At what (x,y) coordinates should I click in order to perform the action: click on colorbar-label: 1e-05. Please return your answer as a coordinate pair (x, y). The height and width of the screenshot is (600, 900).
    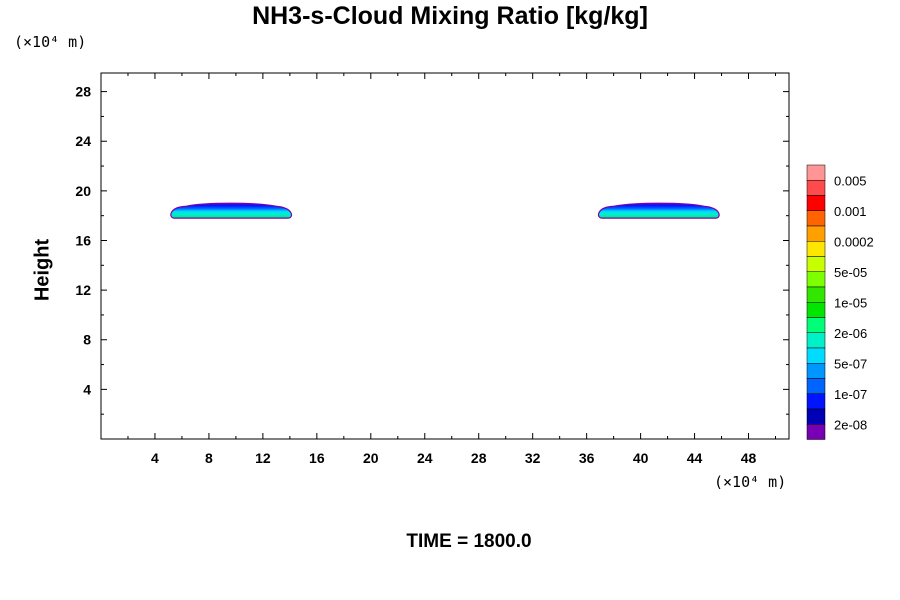
    Looking at the image, I should click on (850, 302).